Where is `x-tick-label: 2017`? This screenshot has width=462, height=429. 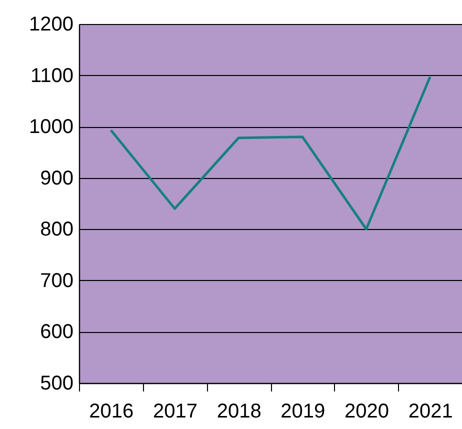
x-tick-label: 2017 is located at coordinates (175, 411).